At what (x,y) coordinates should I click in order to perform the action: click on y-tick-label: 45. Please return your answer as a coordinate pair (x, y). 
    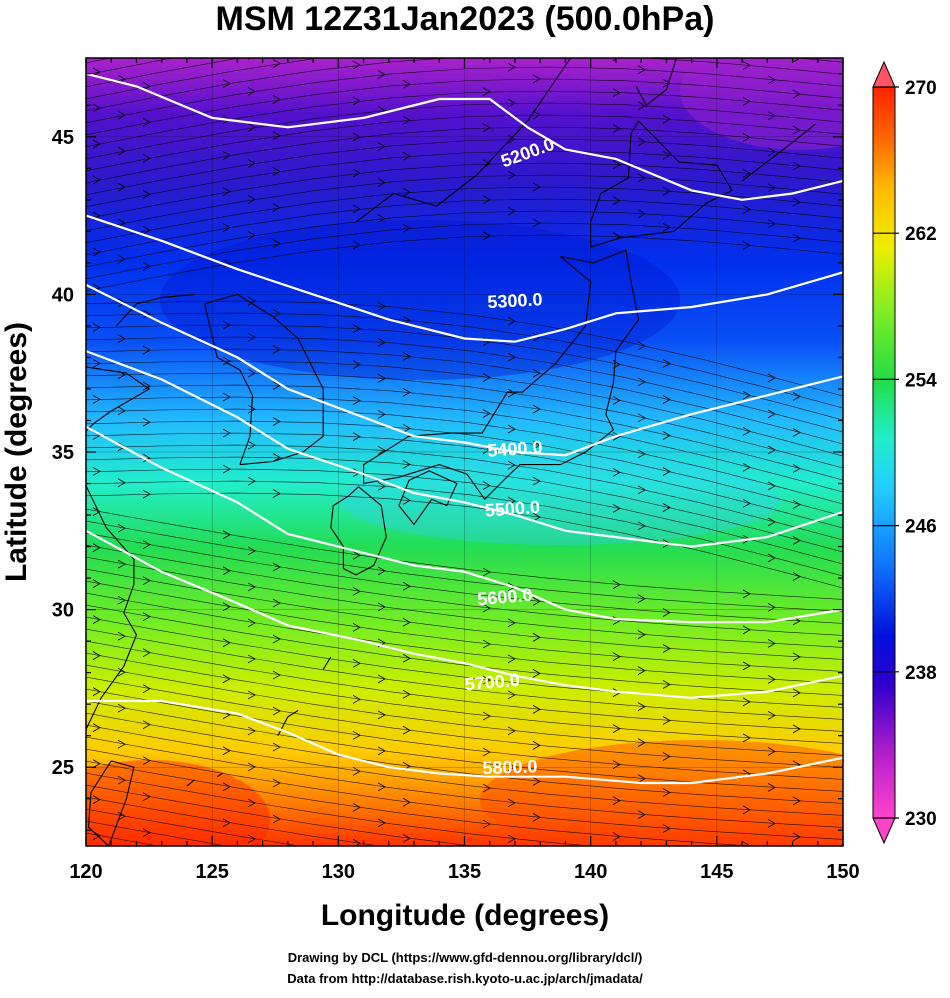
    Looking at the image, I should click on (63, 138).